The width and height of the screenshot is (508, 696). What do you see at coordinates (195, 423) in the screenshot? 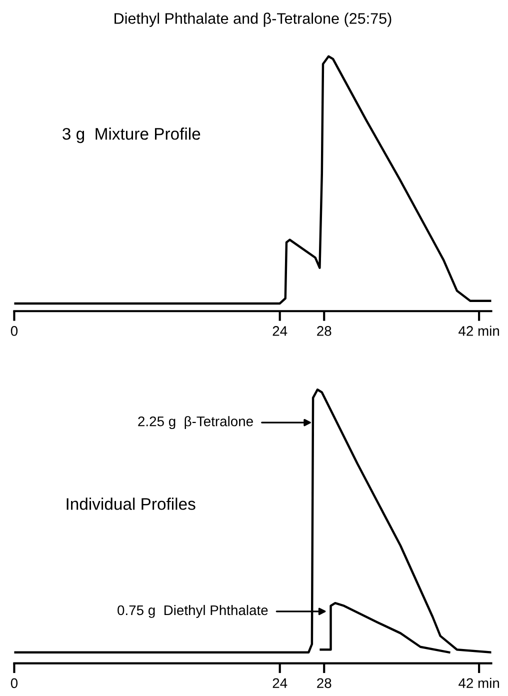
I see `annotation: 2.25 g β-Tetralone` at bounding box center [195, 423].